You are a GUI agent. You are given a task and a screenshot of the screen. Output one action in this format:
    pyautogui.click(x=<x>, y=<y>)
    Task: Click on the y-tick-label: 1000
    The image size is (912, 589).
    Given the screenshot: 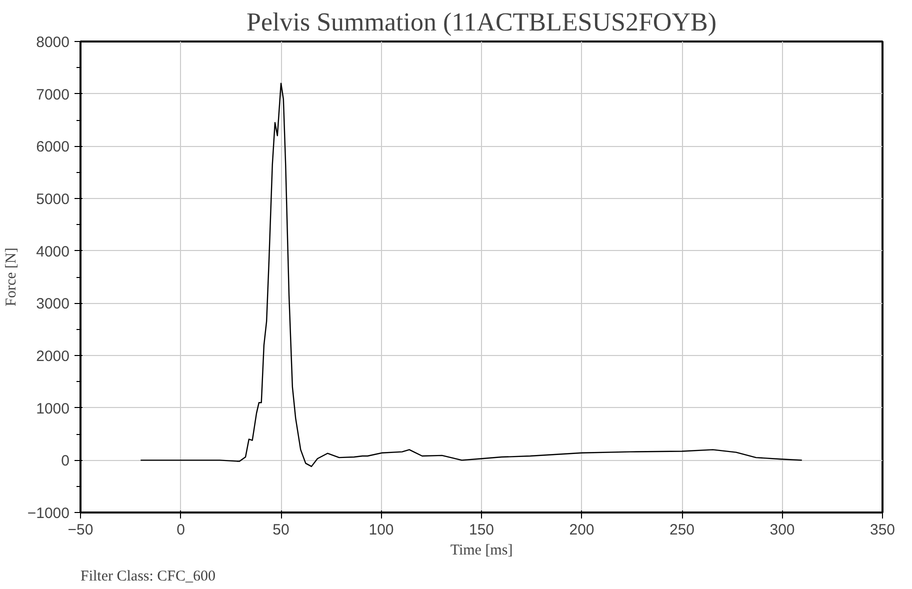 What is the action you would take?
    pyautogui.click(x=53, y=409)
    